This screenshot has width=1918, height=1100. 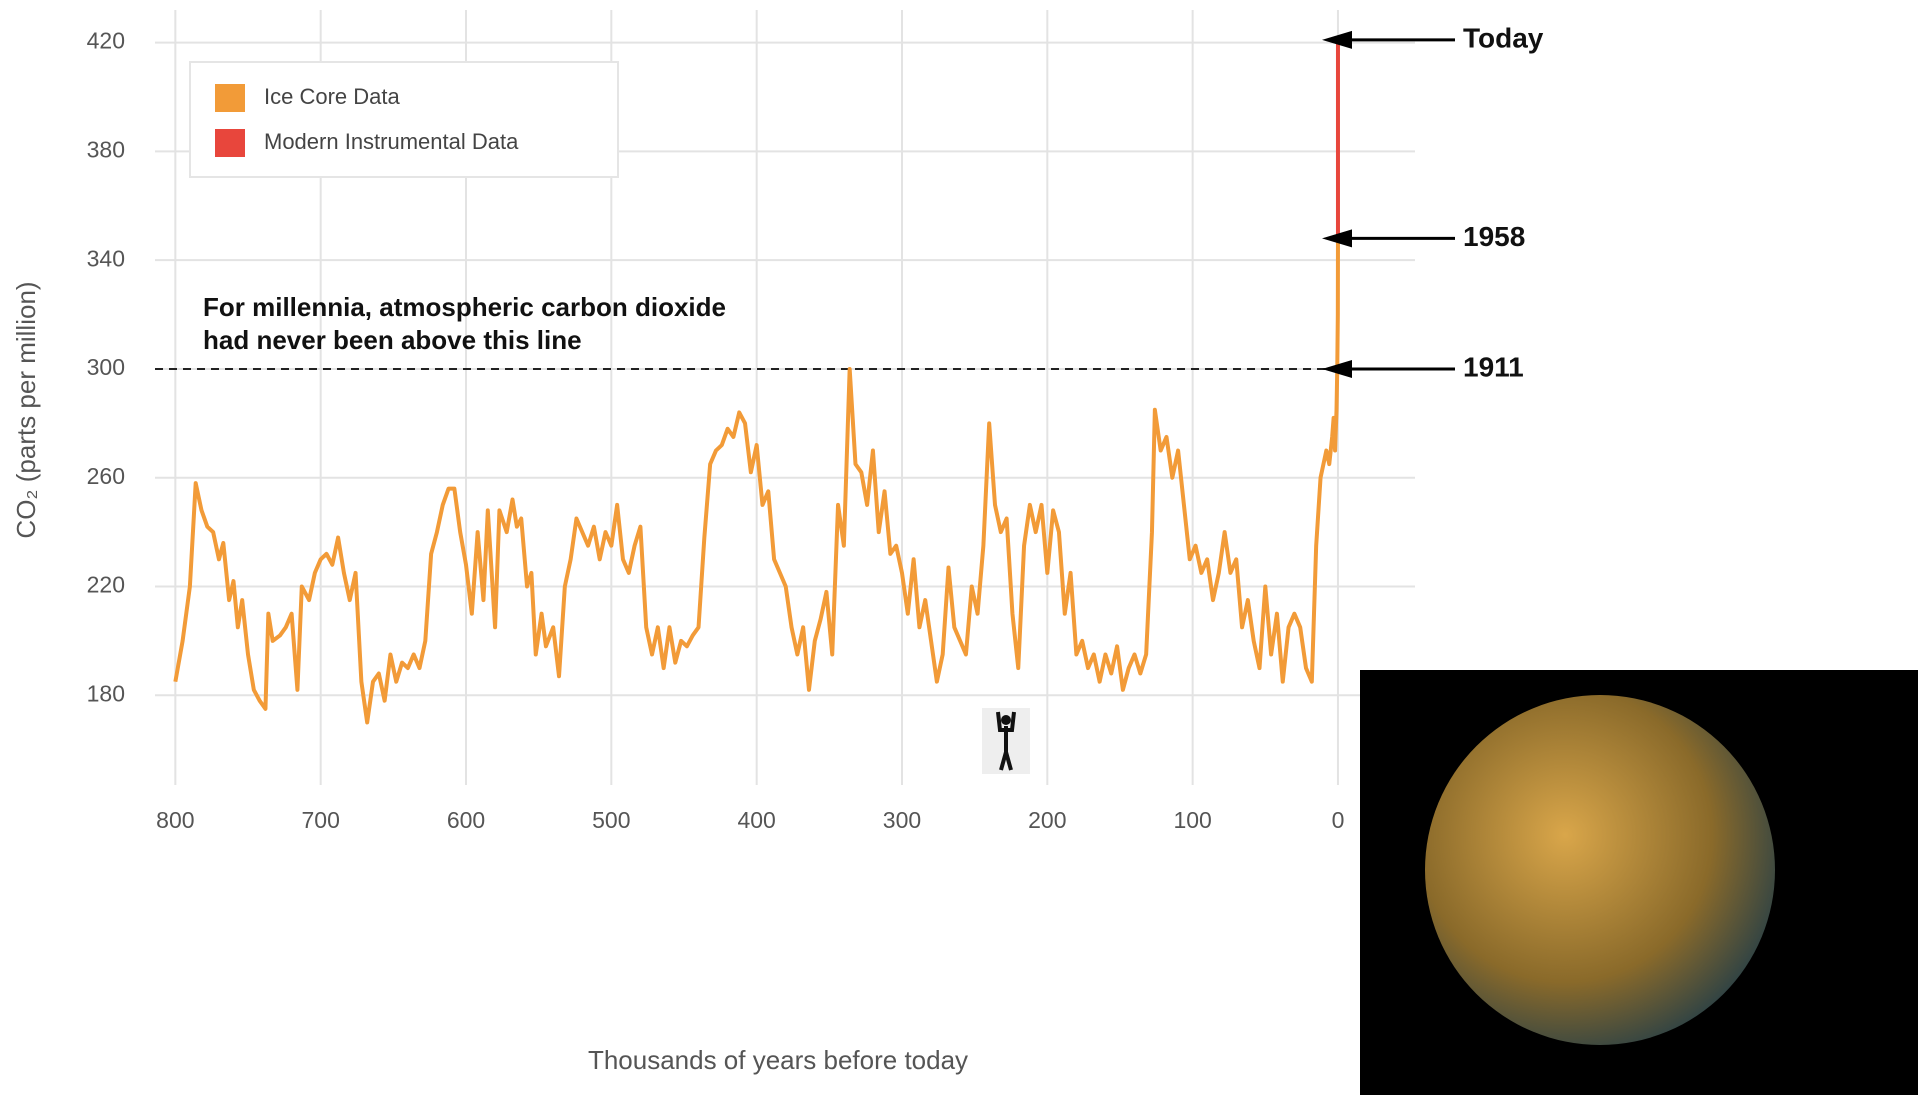 I want to click on legend-box, so click(x=404, y=119).